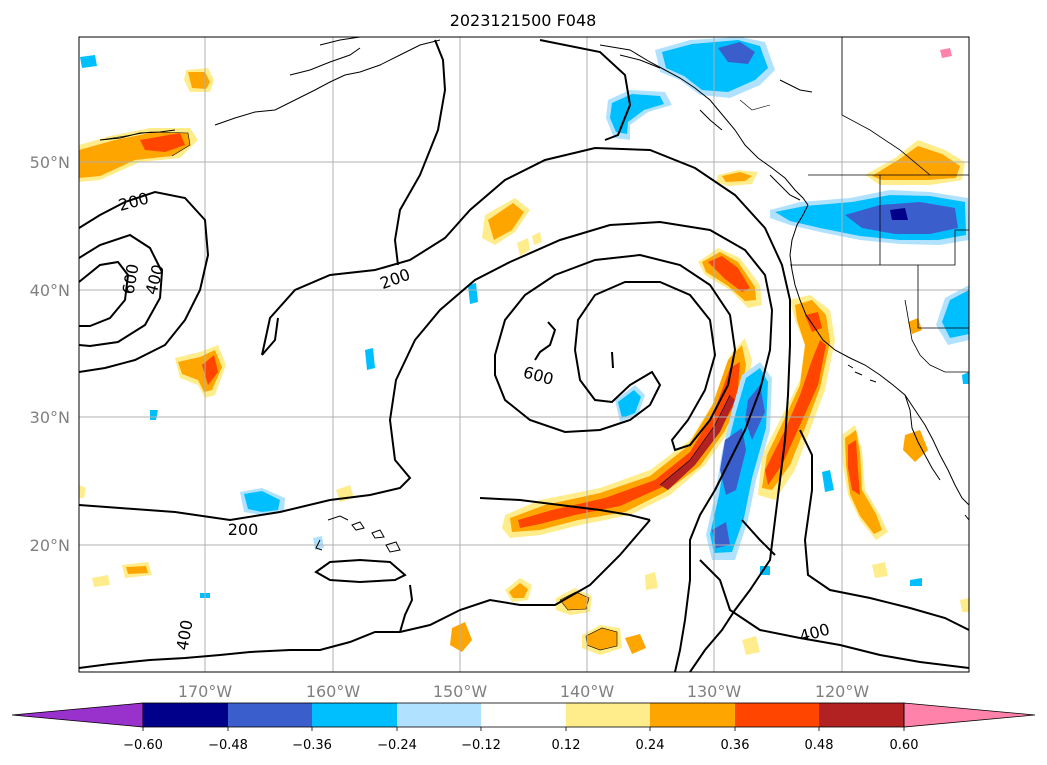 This screenshot has width=1047, height=765. What do you see at coordinates (228, 745) in the screenshot?
I see `colorbar-tick: −0.48` at bounding box center [228, 745].